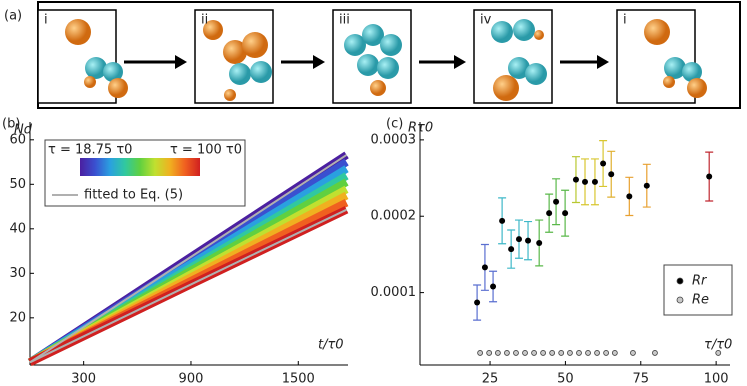  I want to click on step-label: ii, so click(204, 20).